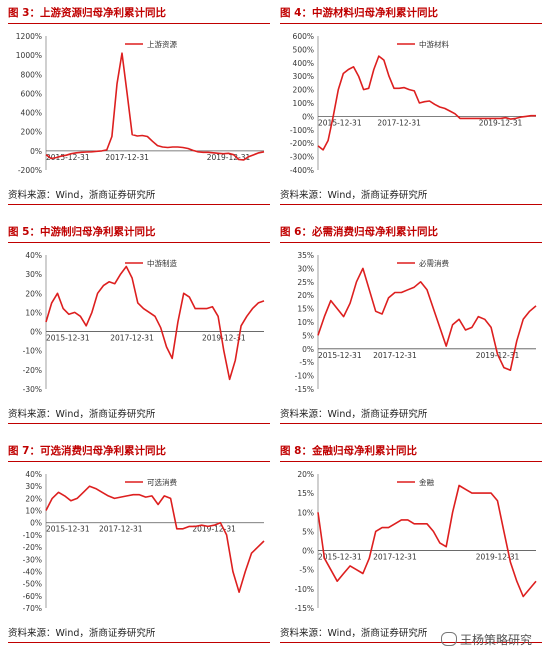  I want to click on y-tick-label: -400%, so click(302, 170).